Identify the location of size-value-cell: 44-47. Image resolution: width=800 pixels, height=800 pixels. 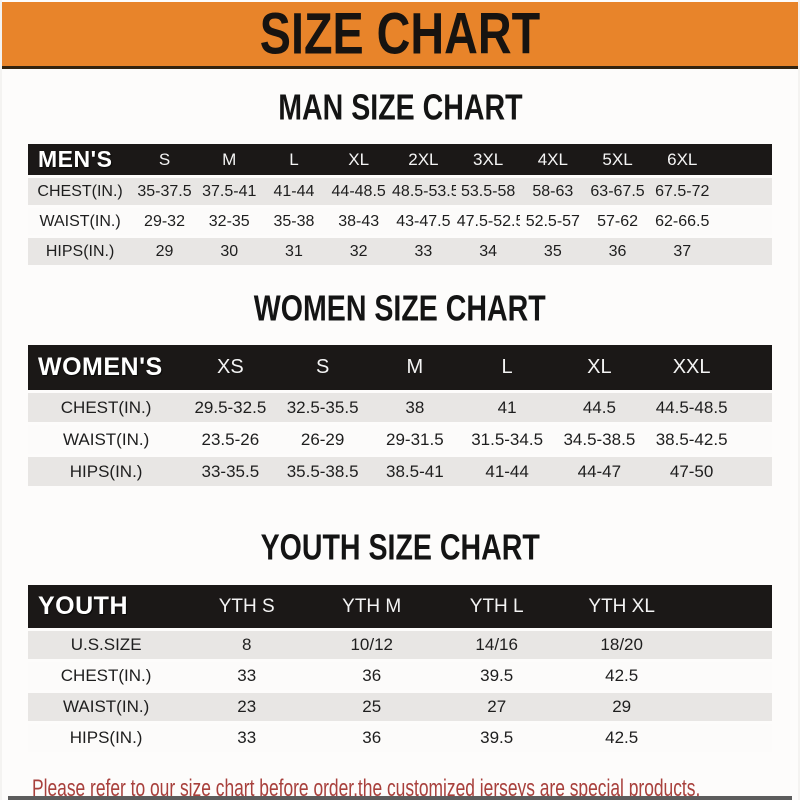
(599, 471).